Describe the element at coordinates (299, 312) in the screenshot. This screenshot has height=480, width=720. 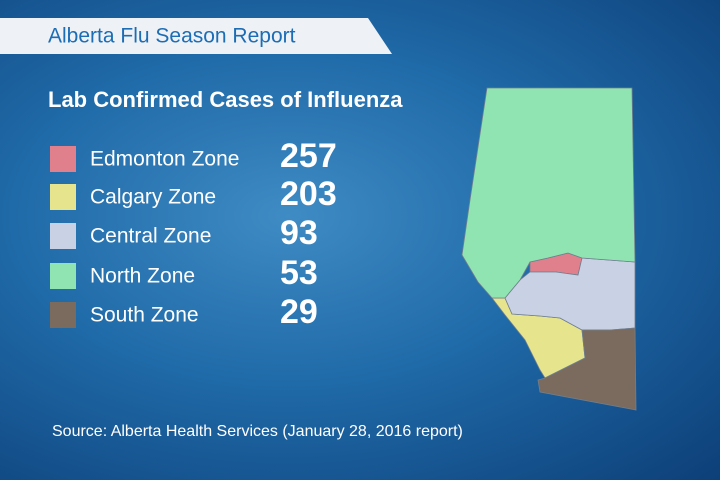
I see `zone-value: 29` at that location.